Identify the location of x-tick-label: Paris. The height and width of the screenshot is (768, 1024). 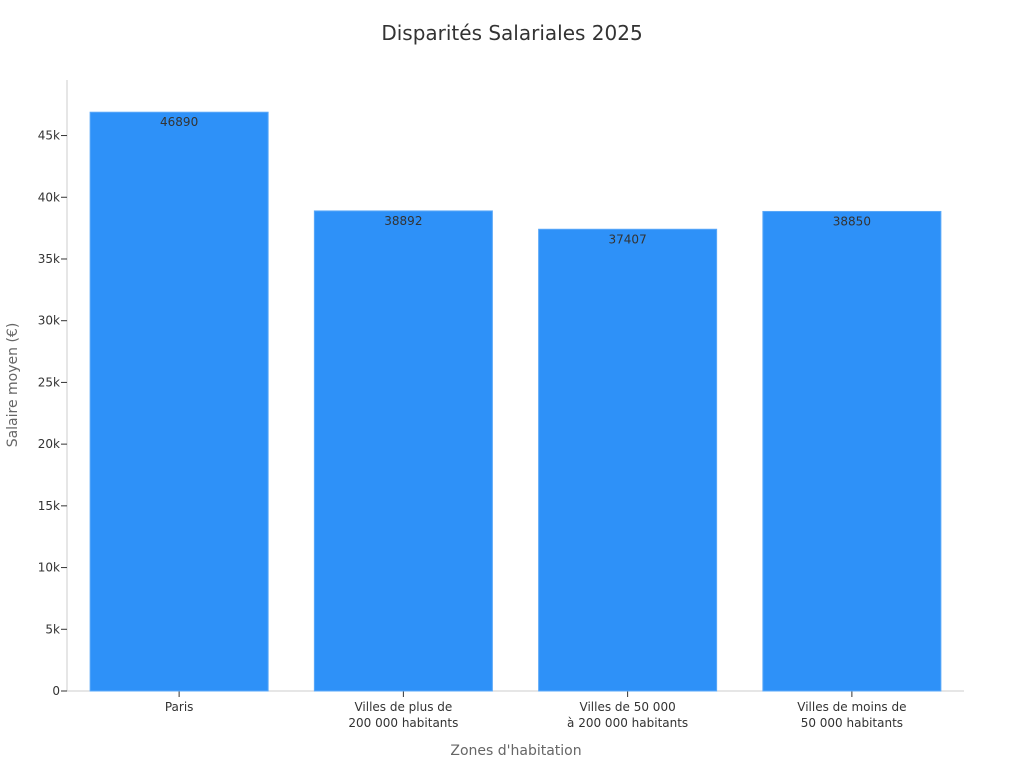
(179, 707).